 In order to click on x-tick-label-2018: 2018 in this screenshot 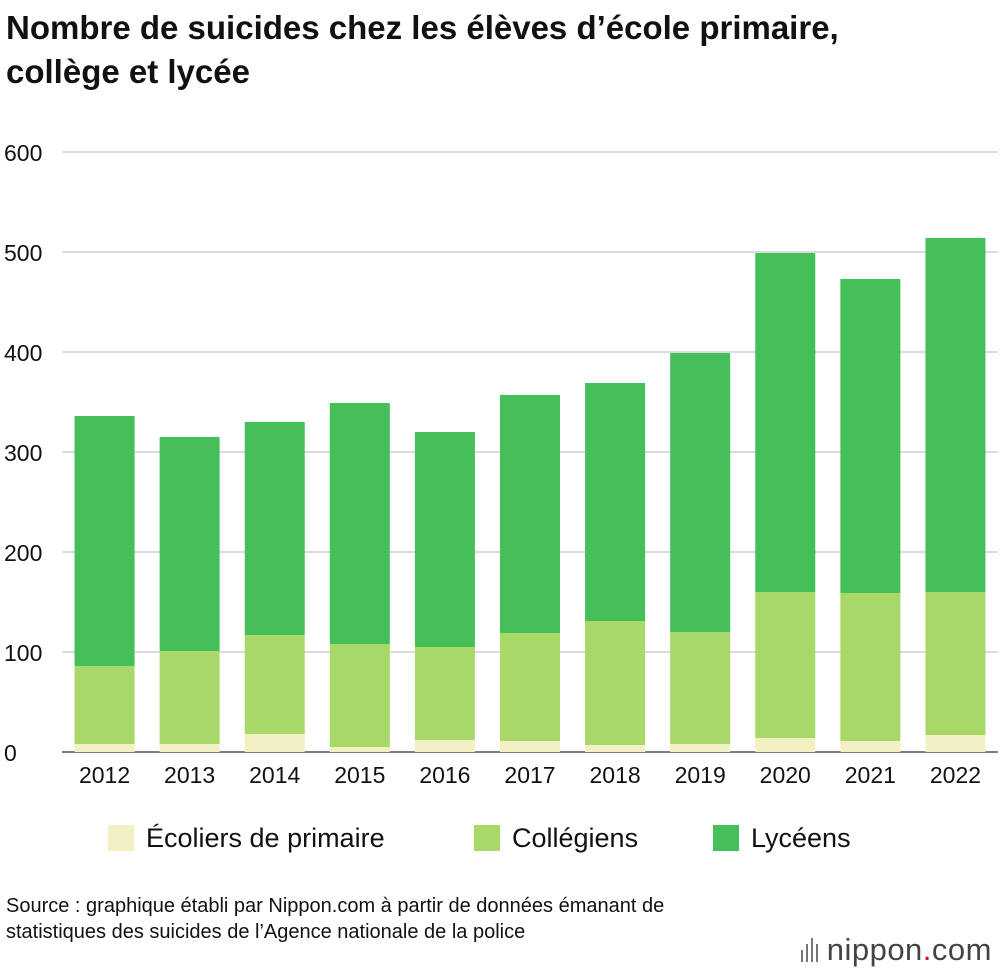, I will do `click(615, 775)`.